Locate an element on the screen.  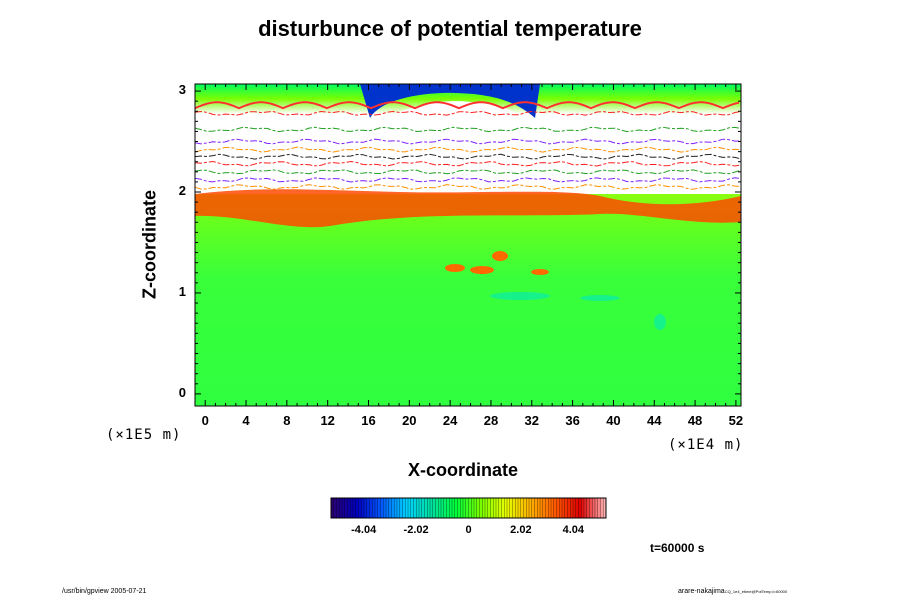
x-tick-label: 0 is located at coordinates (205, 420).